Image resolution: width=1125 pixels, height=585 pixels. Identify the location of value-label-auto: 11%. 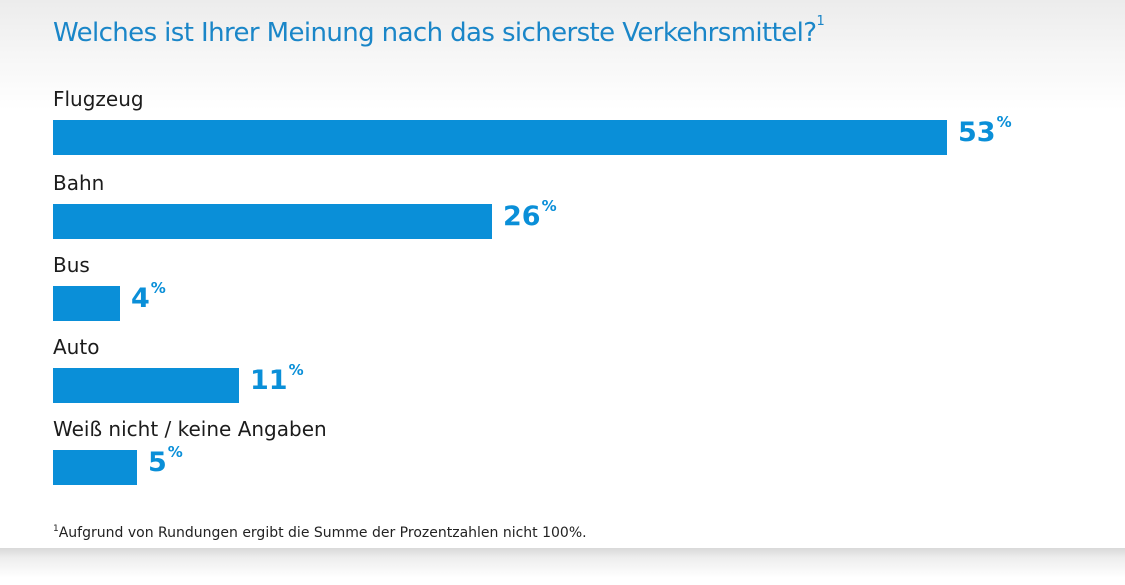
(277, 378).